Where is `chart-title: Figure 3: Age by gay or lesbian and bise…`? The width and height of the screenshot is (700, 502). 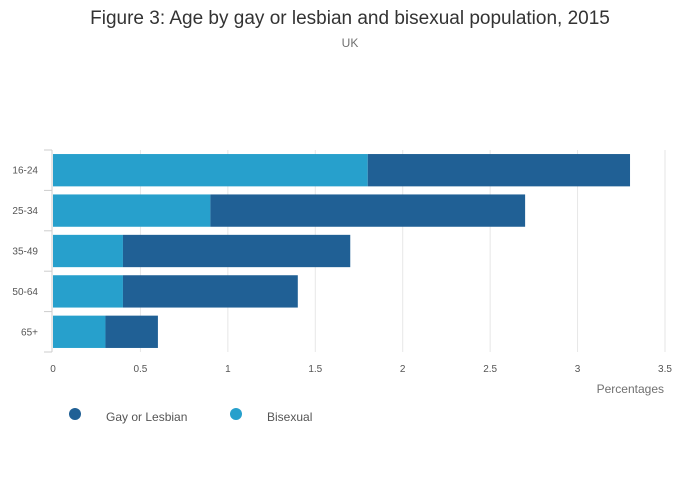 chart-title: Figure 3: Age by gay or lesbian and bise… is located at coordinates (350, 18).